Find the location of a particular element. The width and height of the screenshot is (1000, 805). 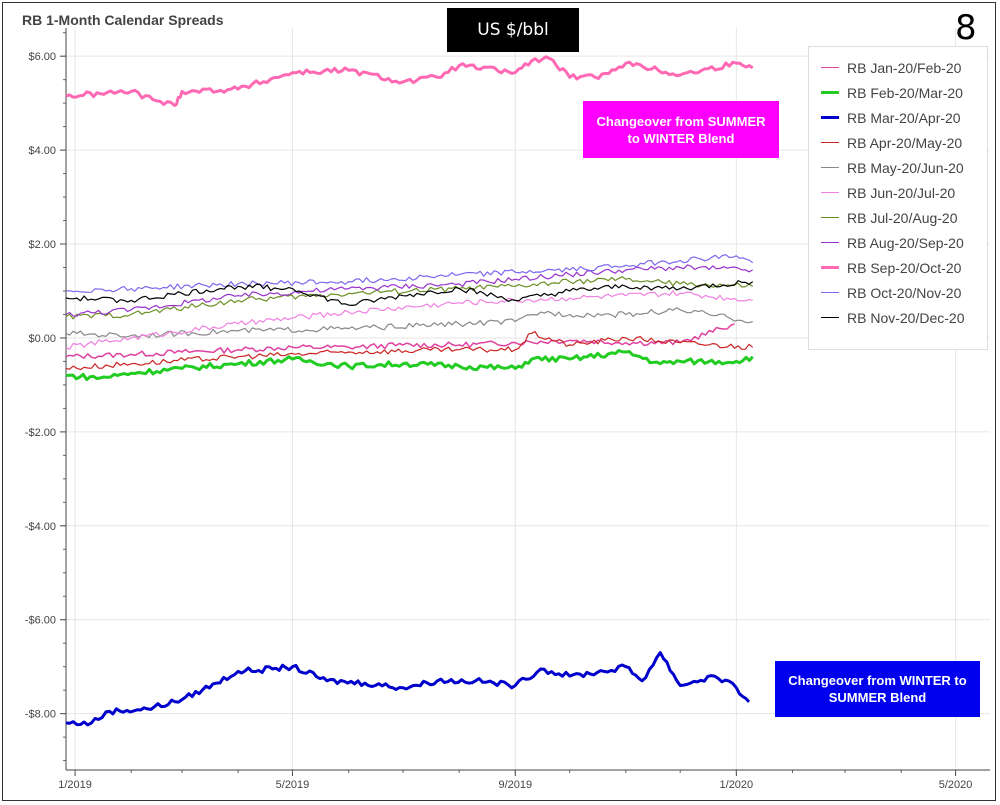

legend-label: RB Jul-20/Aug-20 is located at coordinates (902, 217).